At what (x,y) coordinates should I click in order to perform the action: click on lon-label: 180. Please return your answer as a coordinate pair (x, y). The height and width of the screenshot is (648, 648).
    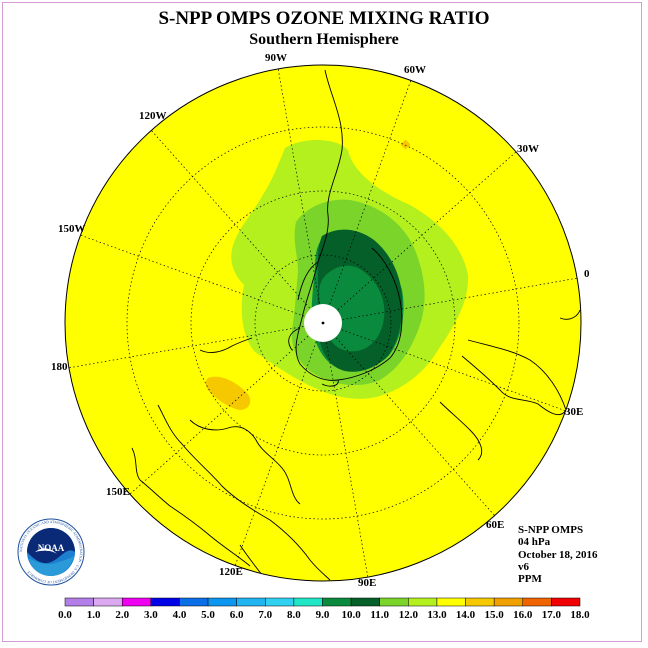
    Looking at the image, I should click on (59, 367).